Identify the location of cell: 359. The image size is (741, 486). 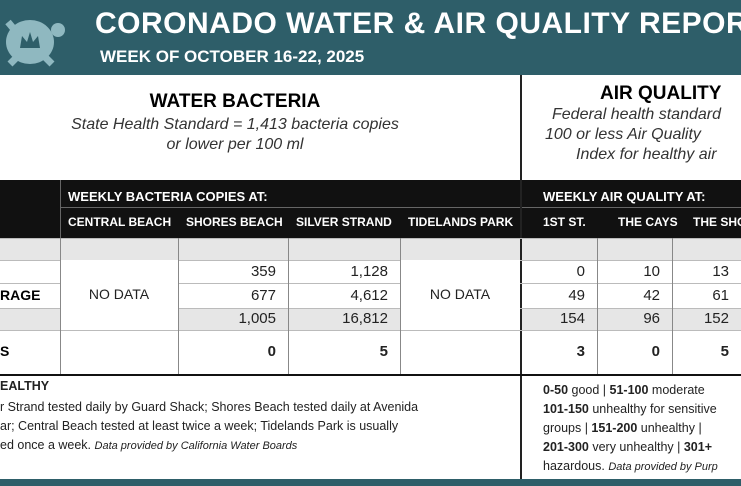
(263, 271).